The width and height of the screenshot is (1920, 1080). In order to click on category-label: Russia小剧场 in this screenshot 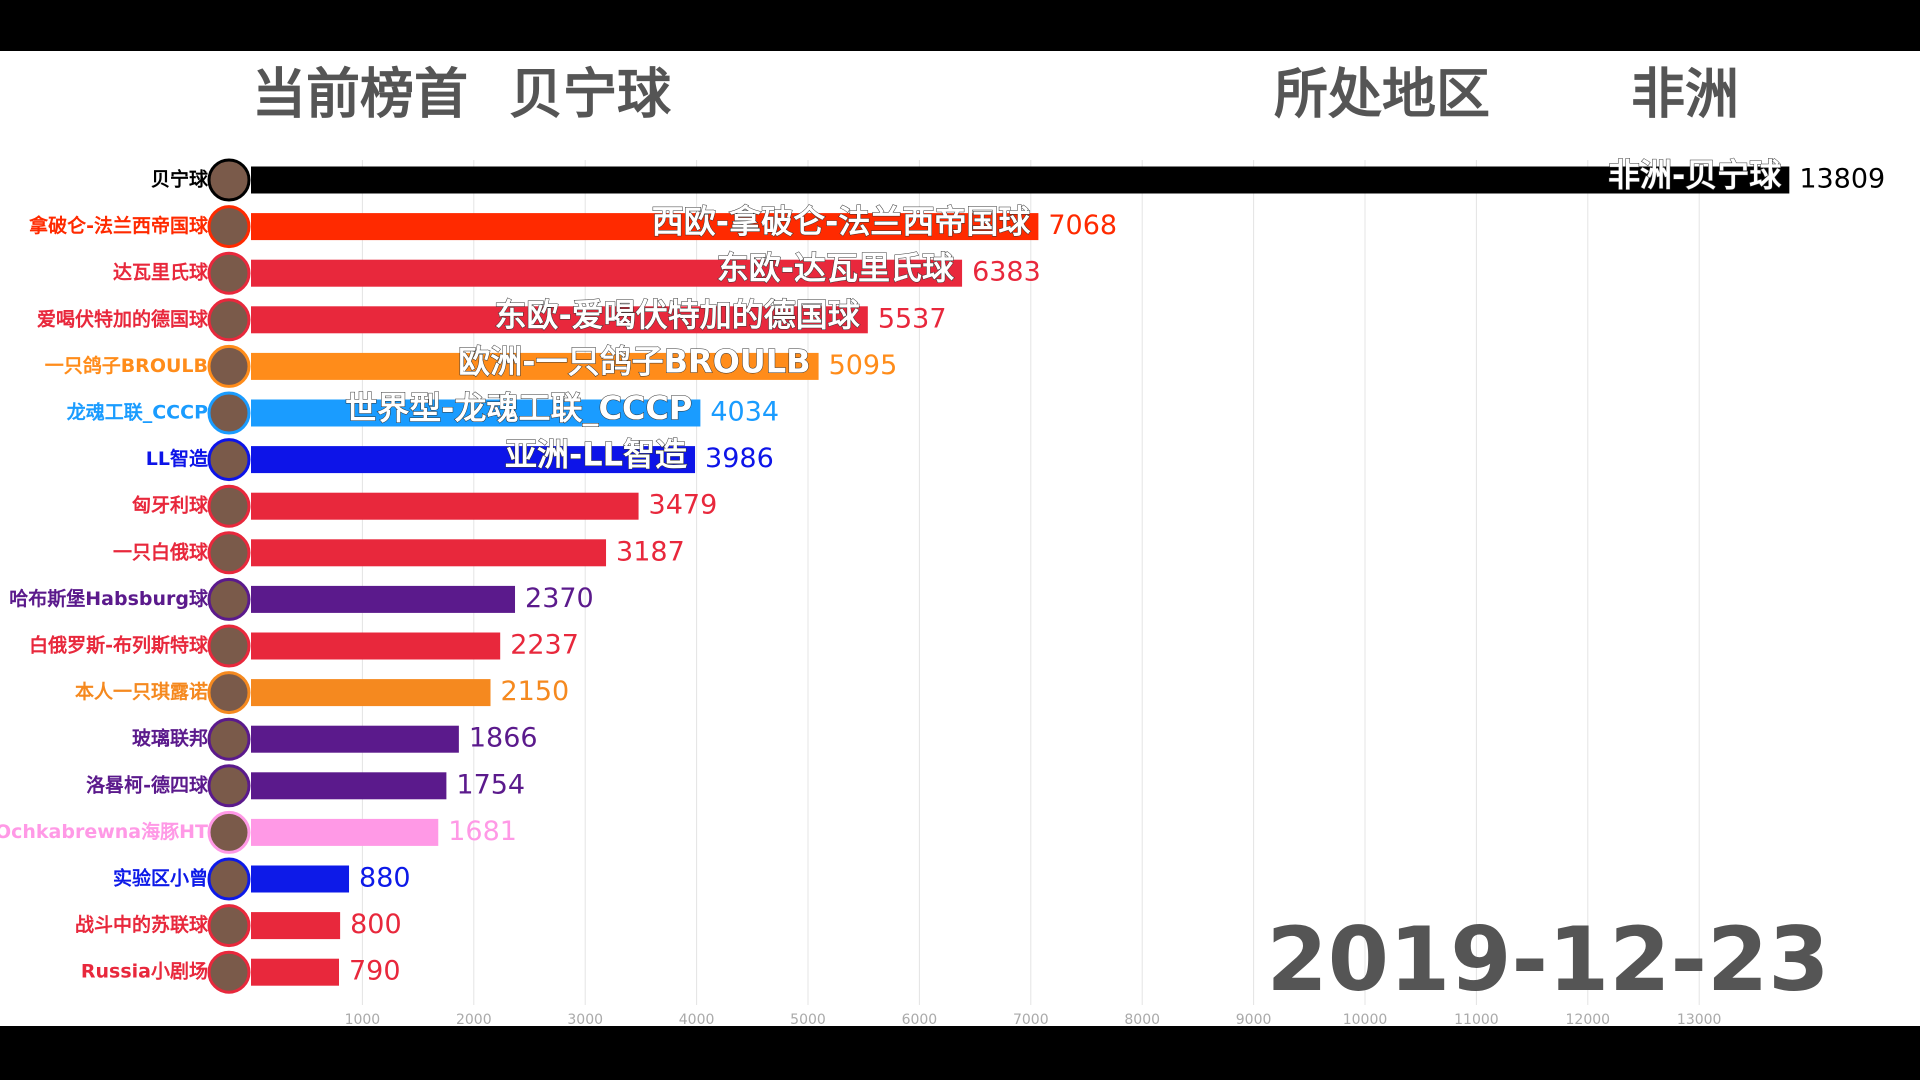, I will do `click(144, 972)`.